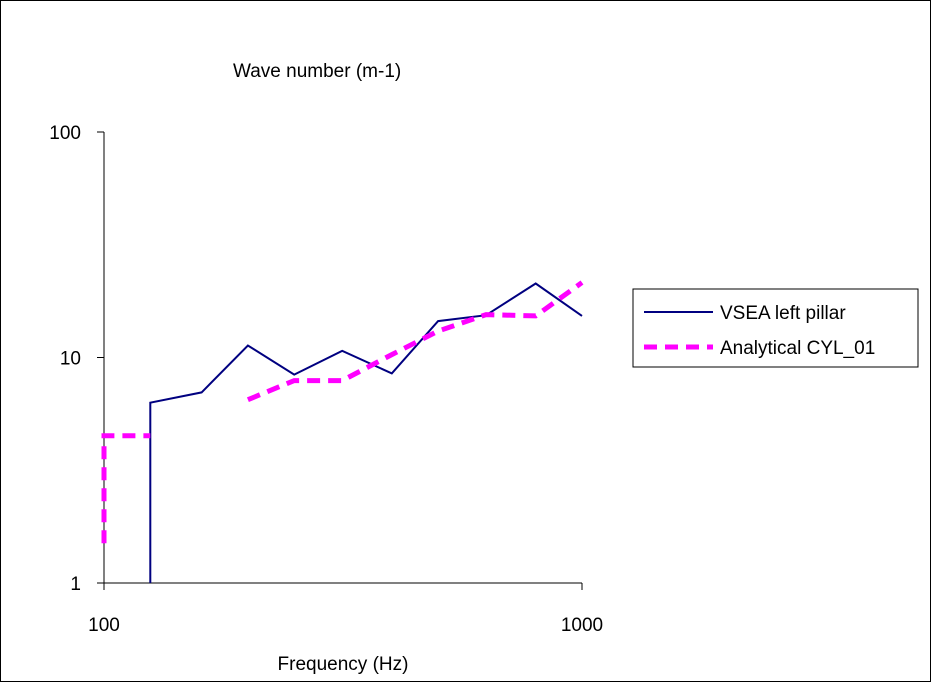 The width and height of the screenshot is (931, 686). What do you see at coordinates (75, 584) in the screenshot?
I see `y-tick-label: 1` at bounding box center [75, 584].